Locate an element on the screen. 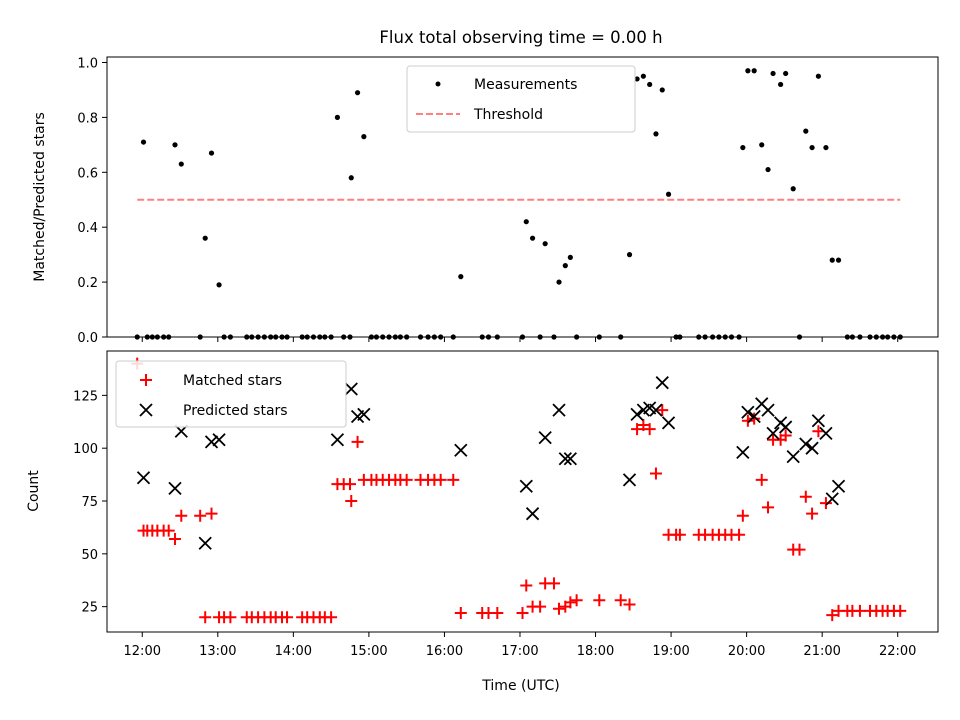 The image size is (960, 720). x-axis-label: Time (UTC) is located at coordinates (520, 686).